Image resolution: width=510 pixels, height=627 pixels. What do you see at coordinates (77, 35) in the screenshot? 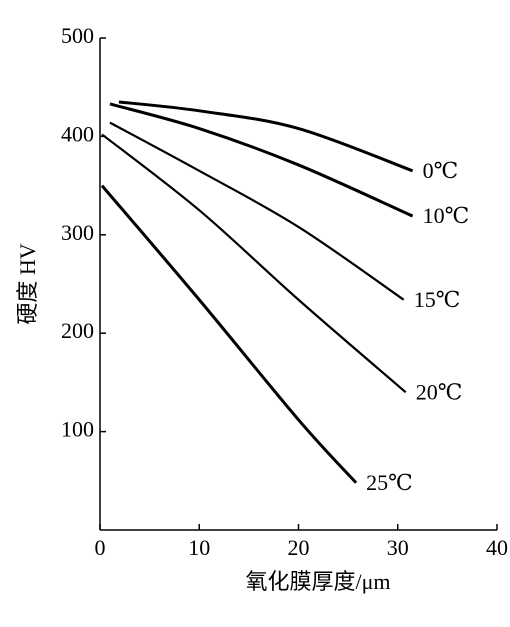
I see `y-tick-label: 500` at bounding box center [77, 35].